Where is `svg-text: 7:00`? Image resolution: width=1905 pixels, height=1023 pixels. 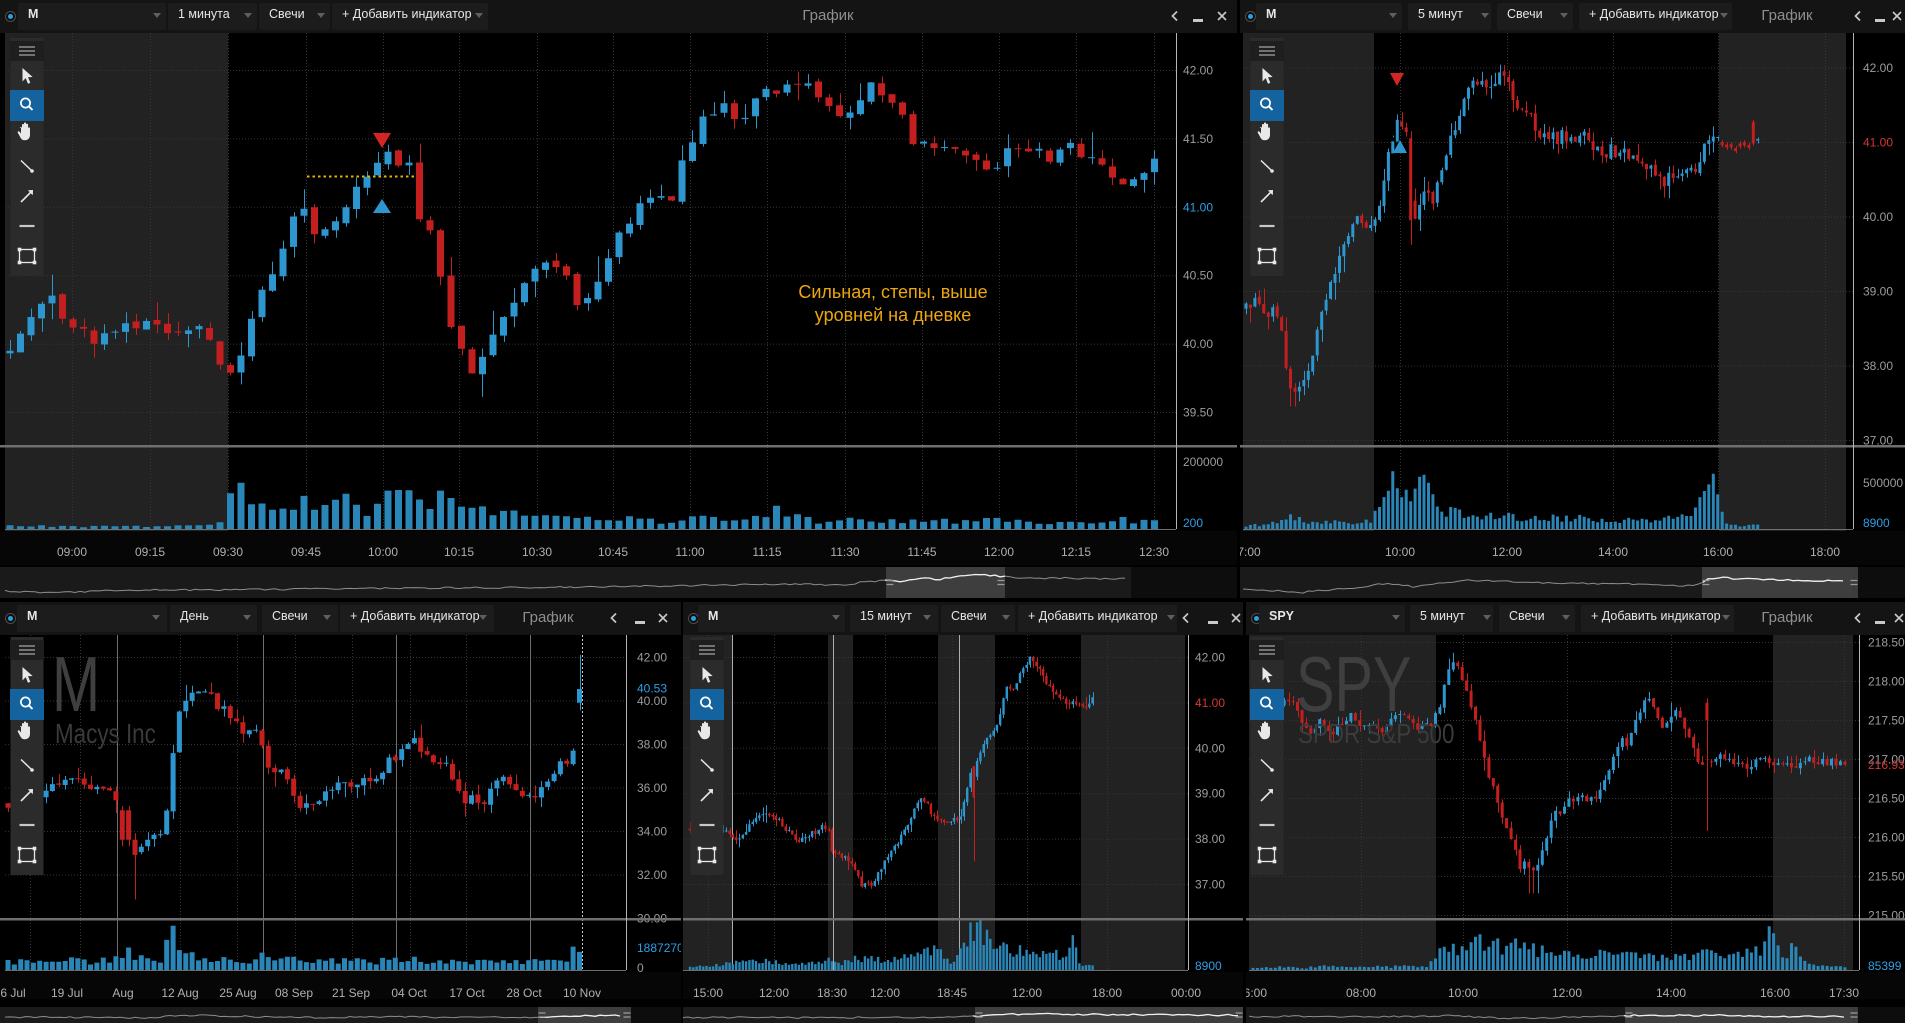
svg-text: 7:00 is located at coordinates (1250, 552).